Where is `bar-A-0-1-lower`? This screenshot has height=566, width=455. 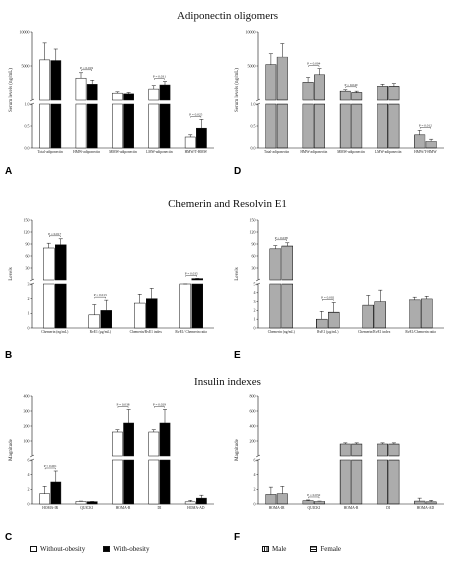 bar-A-0-1-lower is located at coordinates (56, 126).